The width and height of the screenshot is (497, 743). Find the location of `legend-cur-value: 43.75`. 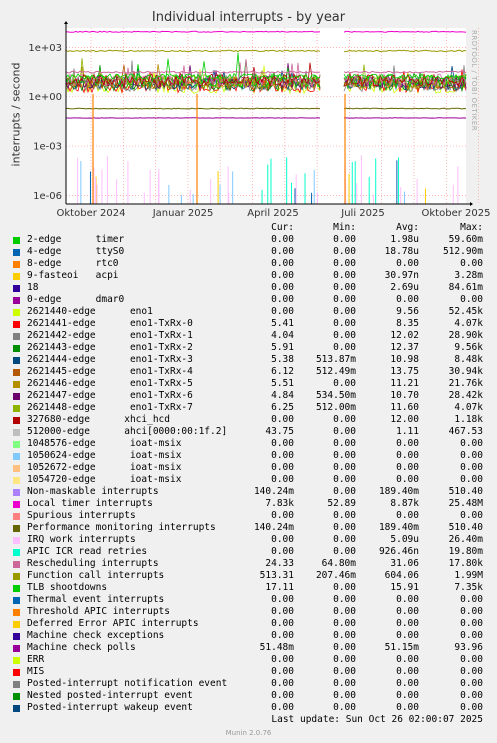

legend-cur-value: 43.75 is located at coordinates (279, 431).